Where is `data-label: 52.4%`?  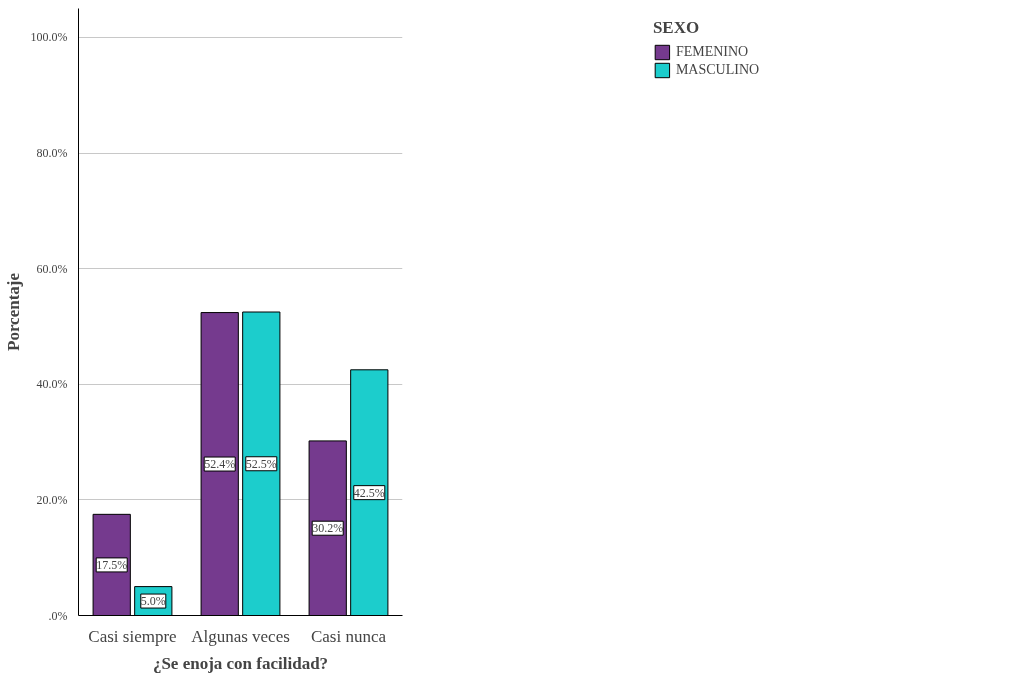
data-label: 52.4% is located at coordinates (220, 464).